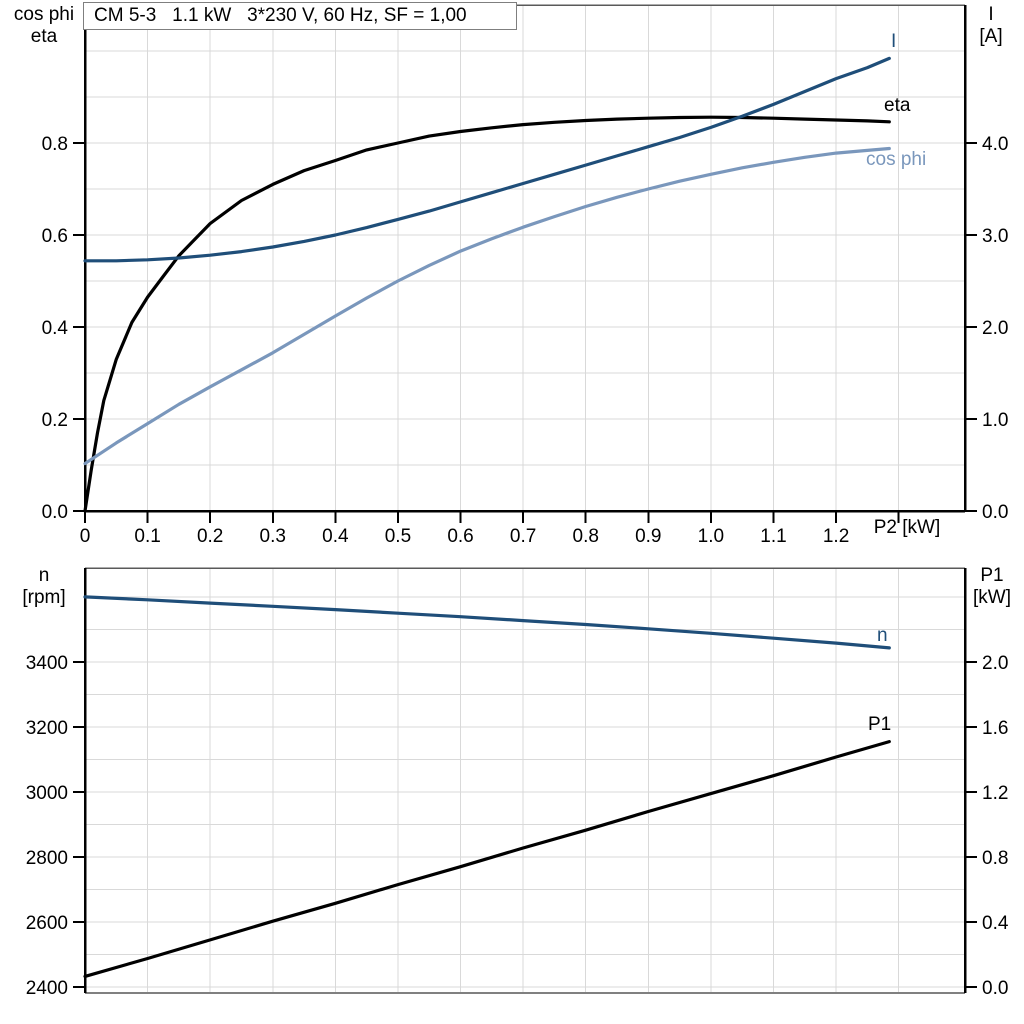 The width and height of the screenshot is (1024, 1024). Describe the element at coordinates (460, 536) in the screenshot. I see `x-tick-label: 0.6` at that location.